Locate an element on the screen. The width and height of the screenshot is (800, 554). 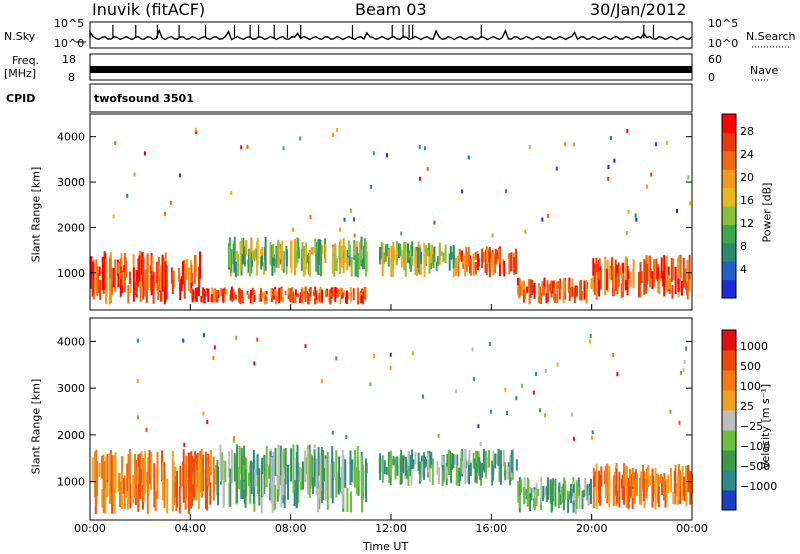
x-axis-label: Time UT is located at coordinates (386, 546).